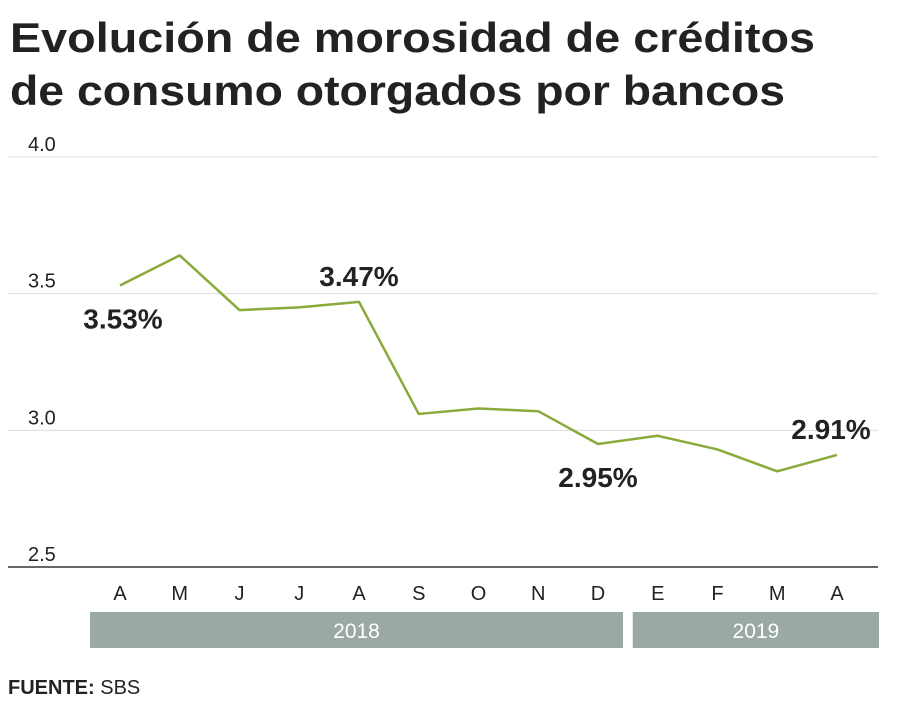 Image resolution: width=920 pixels, height=703 pixels. Describe the element at coordinates (657, 594) in the screenshot. I see `x-tick-label: E` at that location.